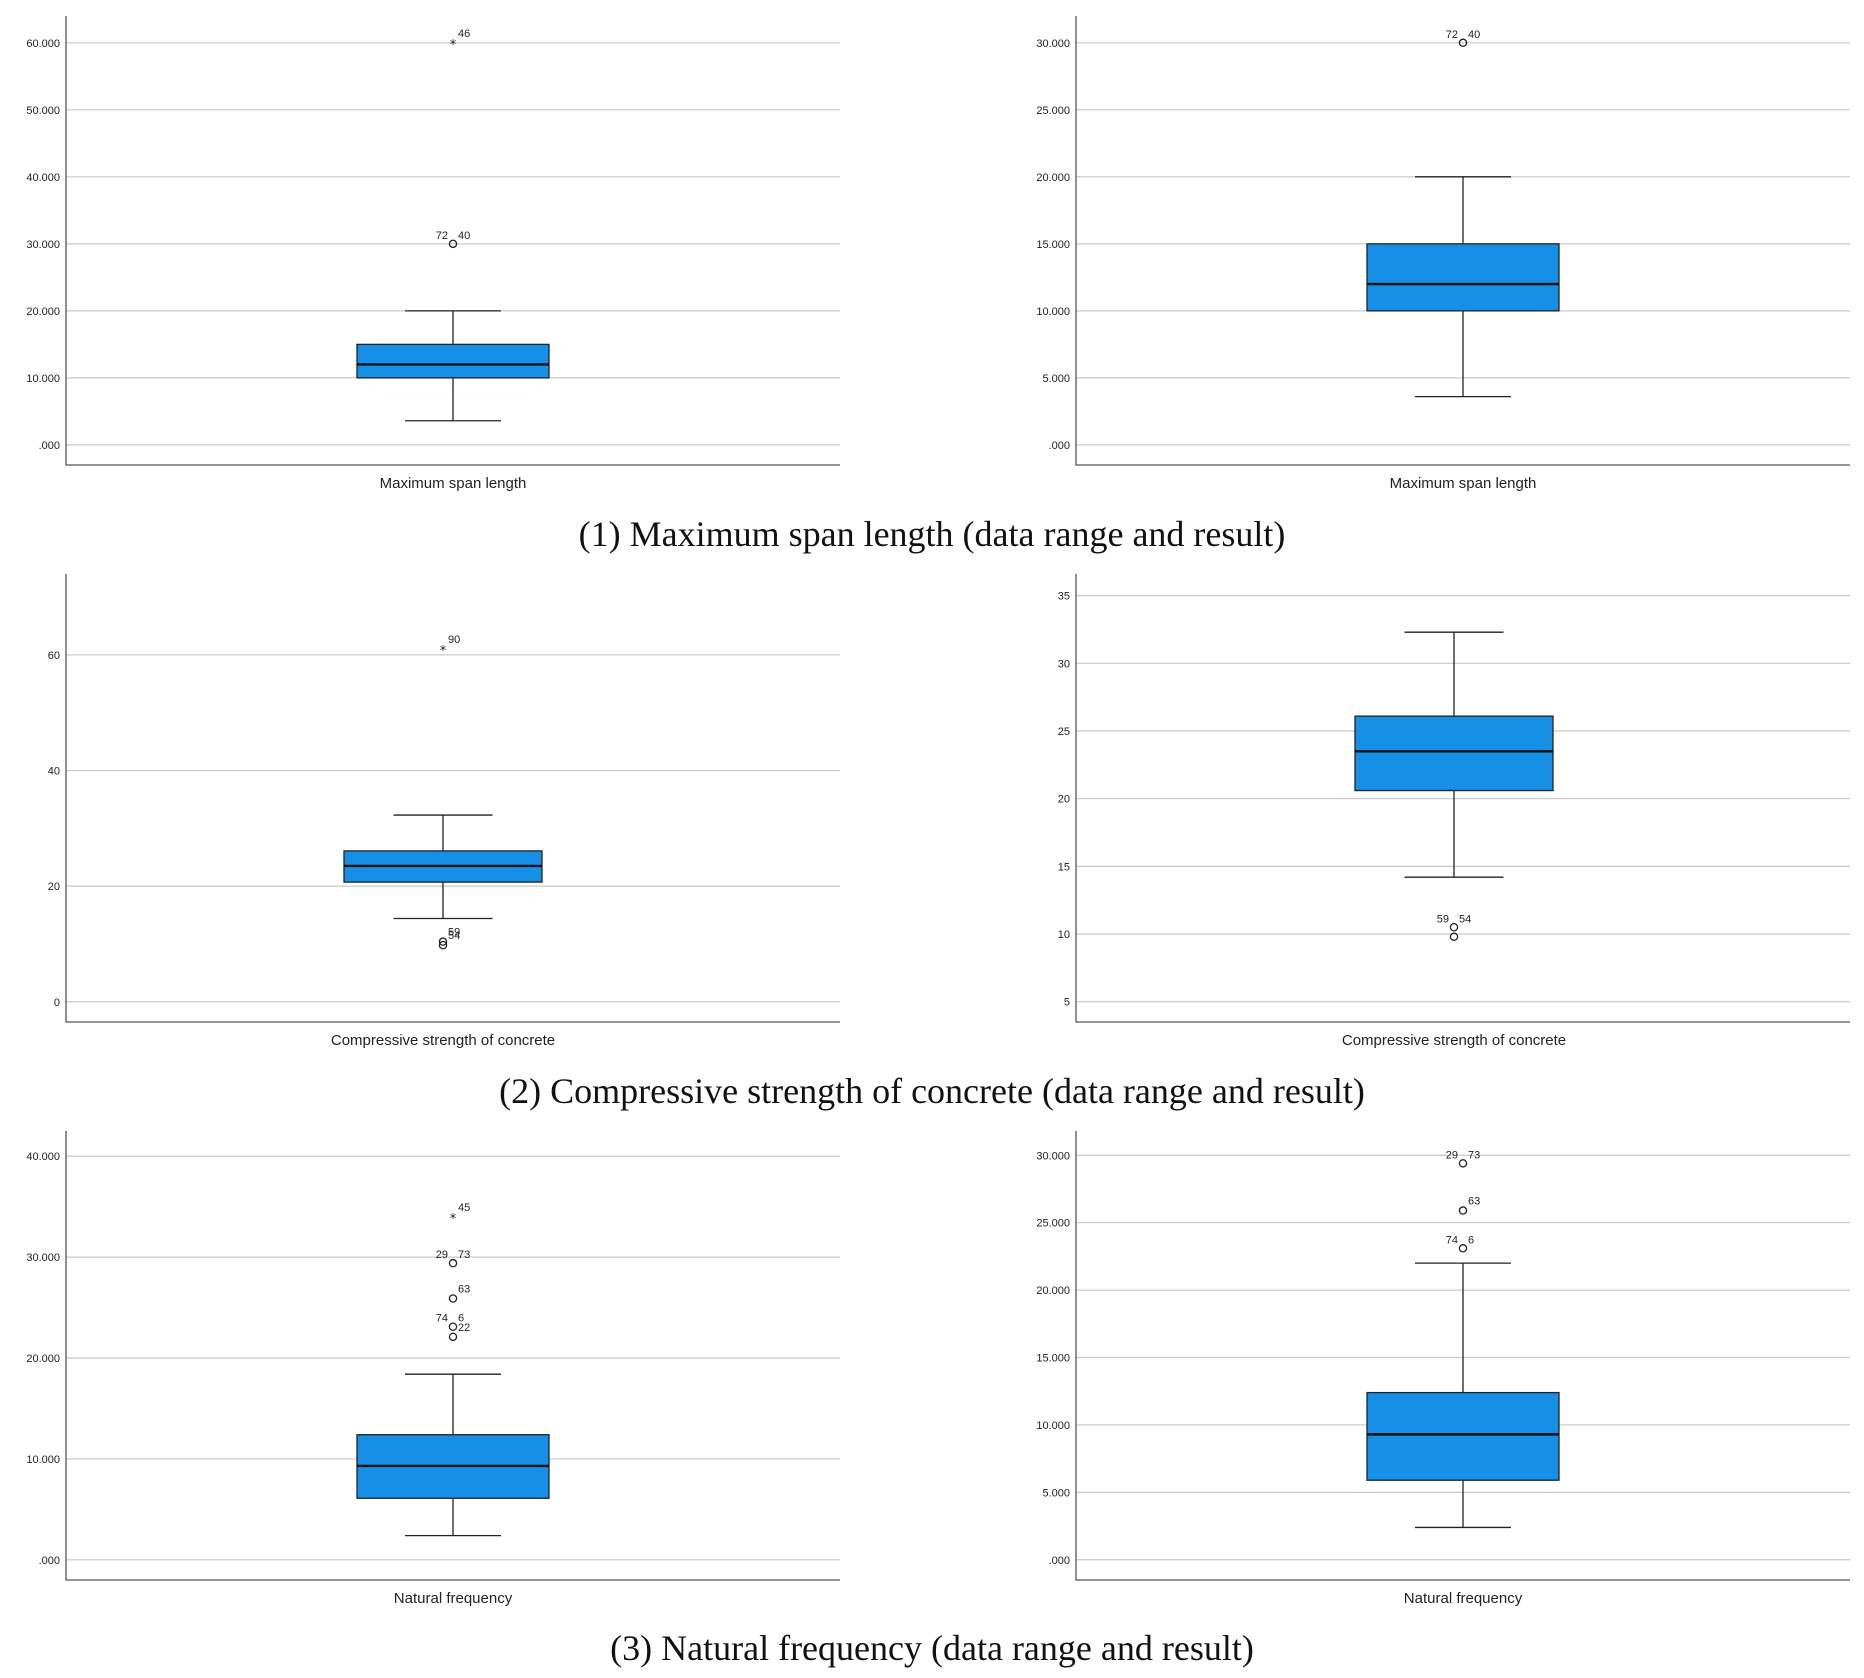 Image resolution: width=1864 pixels, height=1678 pixels. I want to click on y-tick-label: 15, so click(1064, 867).